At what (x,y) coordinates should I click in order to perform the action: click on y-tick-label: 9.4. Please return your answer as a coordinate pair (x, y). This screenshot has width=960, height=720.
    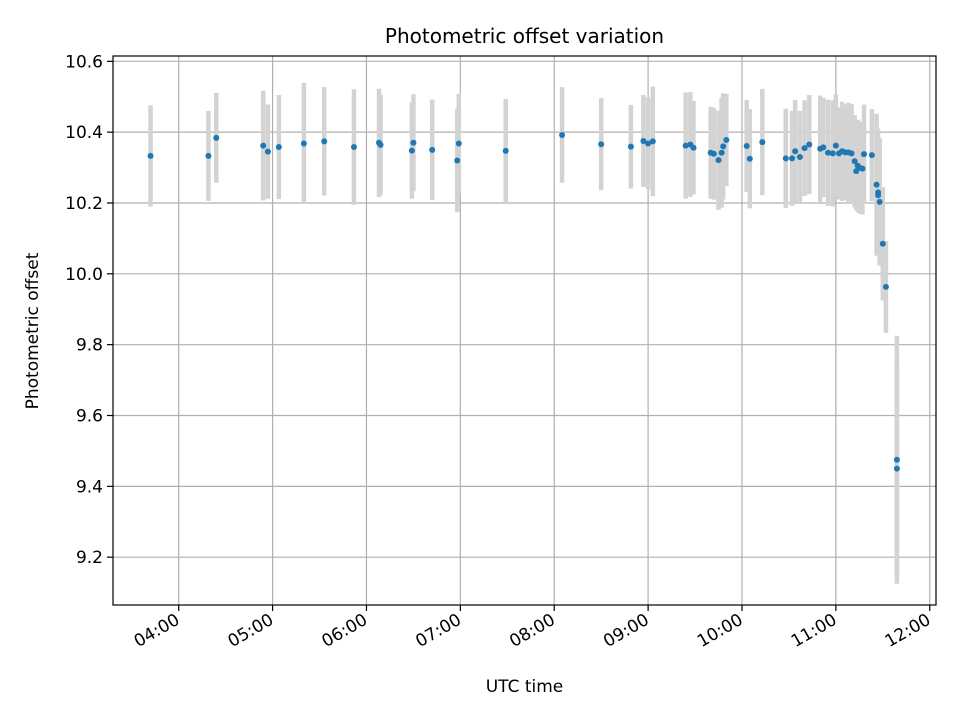
    Looking at the image, I should click on (89, 487).